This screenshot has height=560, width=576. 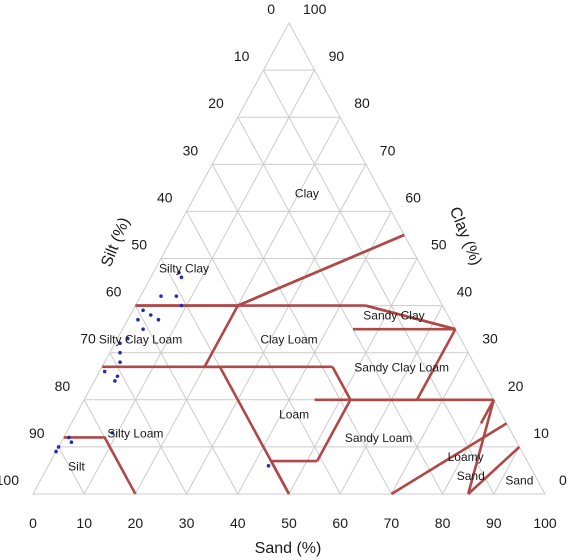 I want to click on silt-tick-label: 70, so click(x=88, y=339).